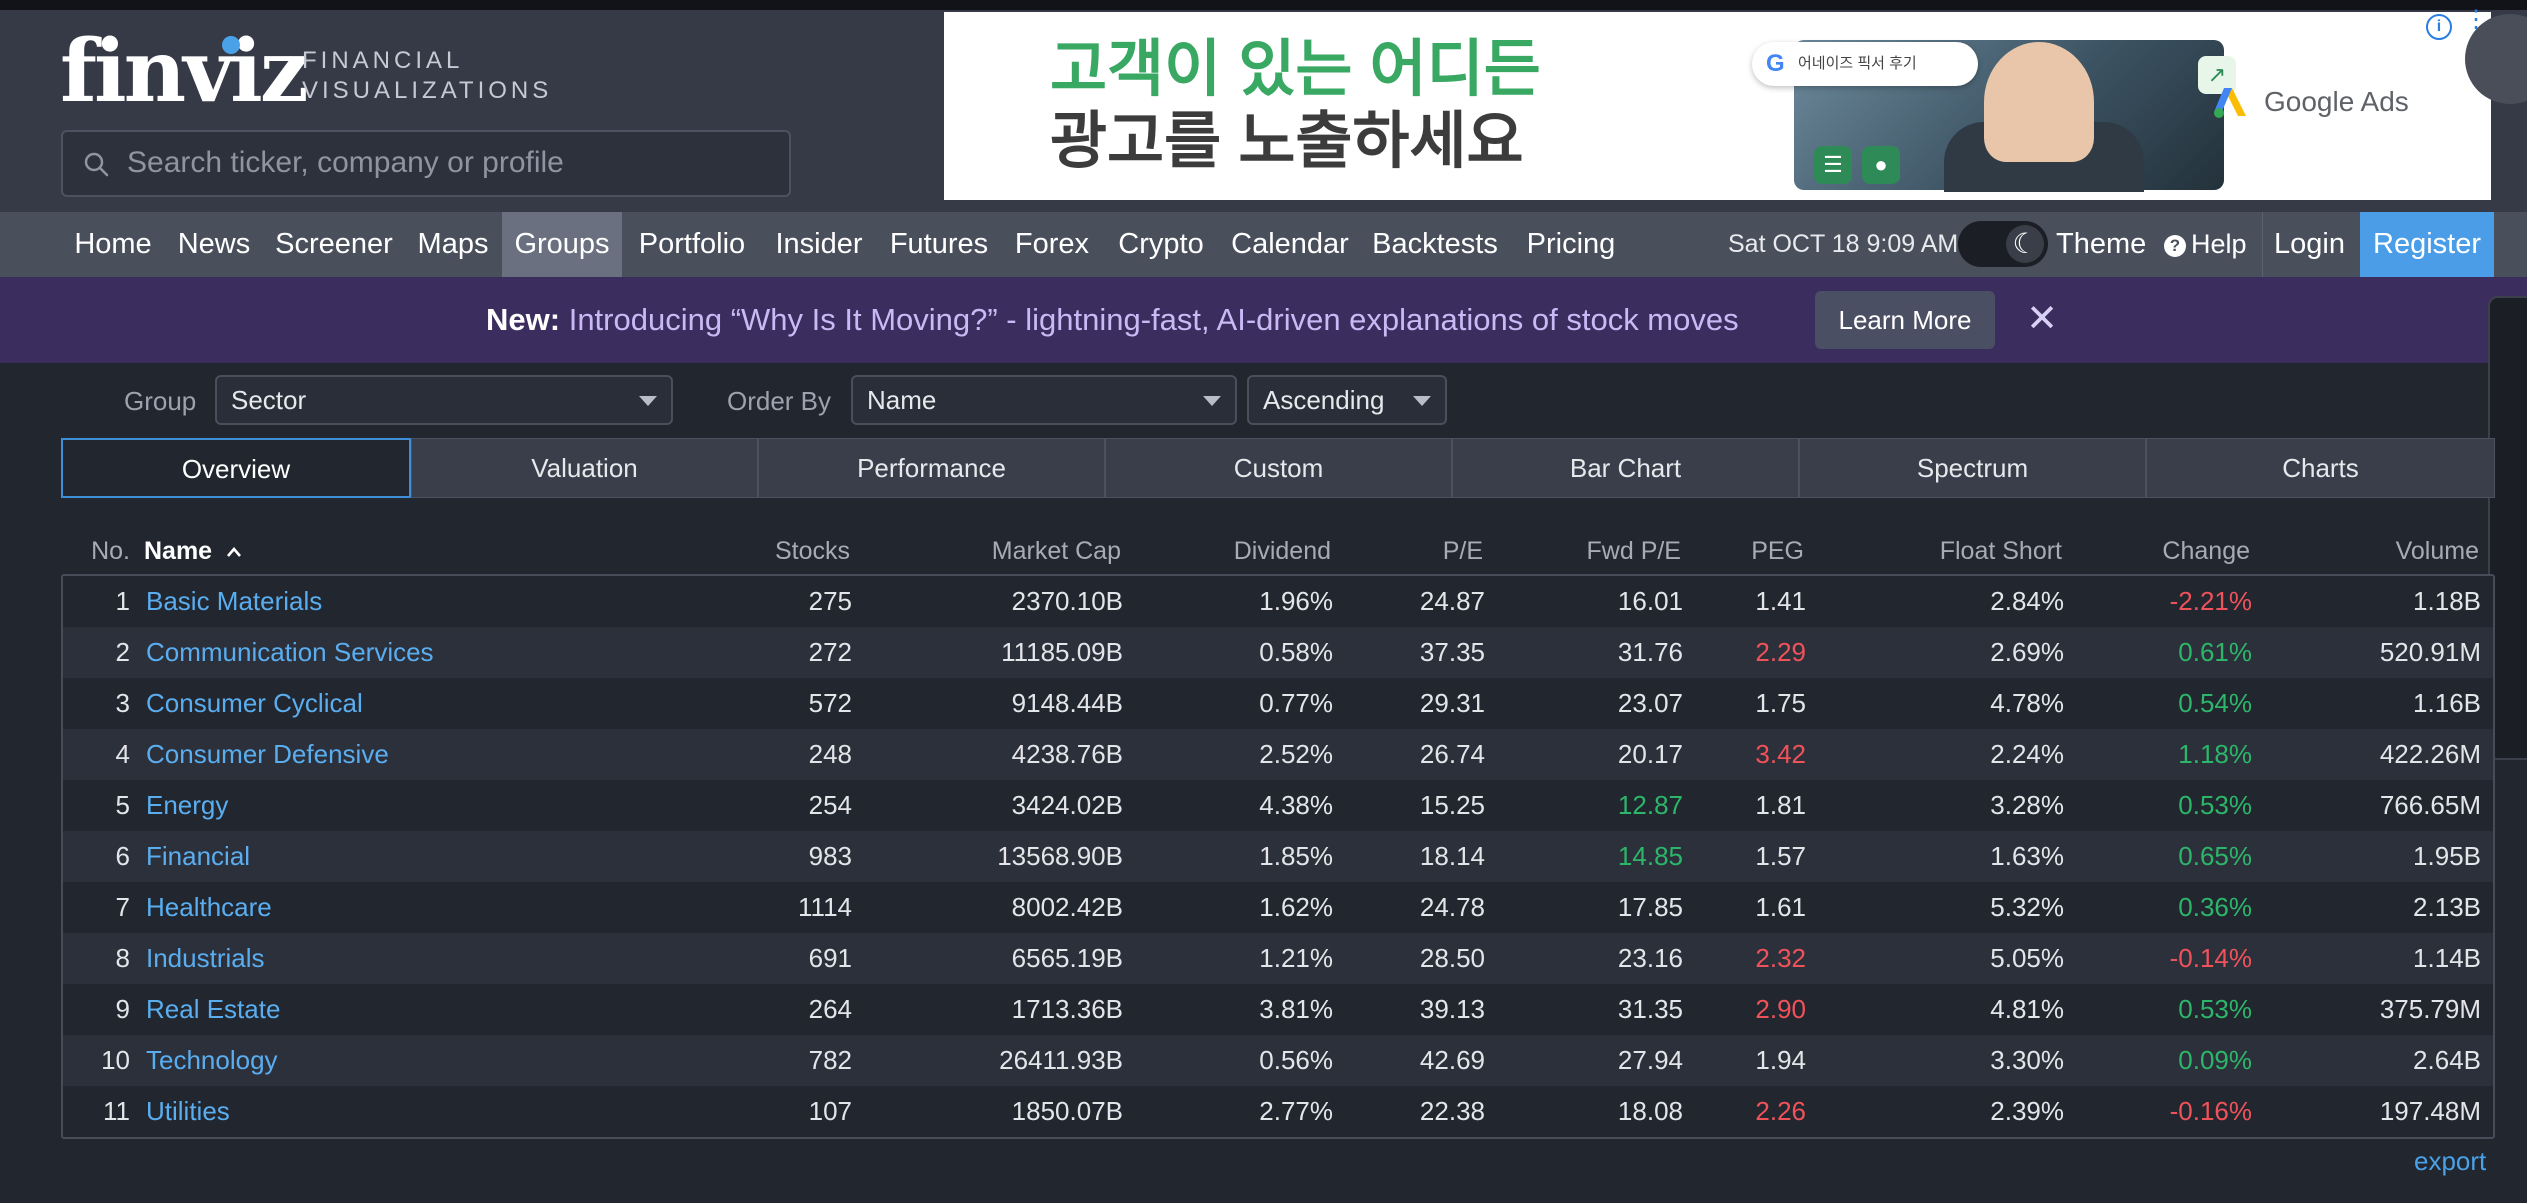  Describe the element at coordinates (692, 244) in the screenshot. I see `nav-portfolio: Portfolio` at that location.